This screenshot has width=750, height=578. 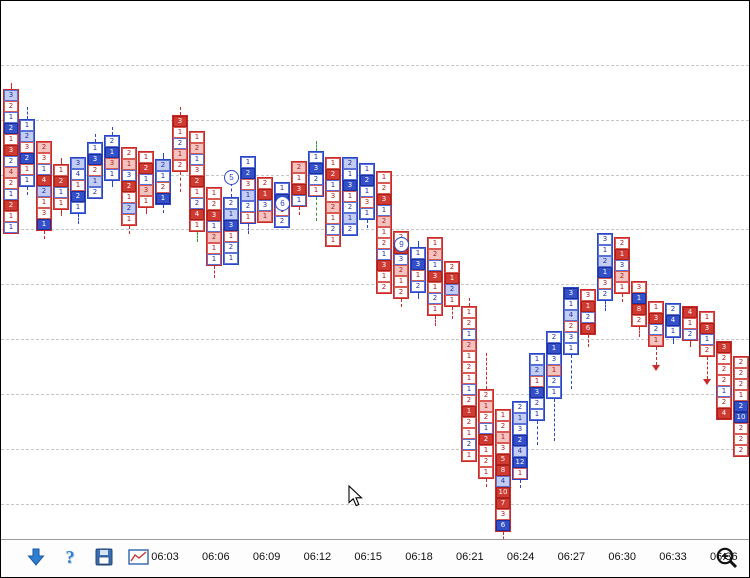 I want to click on zoom-icon, so click(x=727, y=558).